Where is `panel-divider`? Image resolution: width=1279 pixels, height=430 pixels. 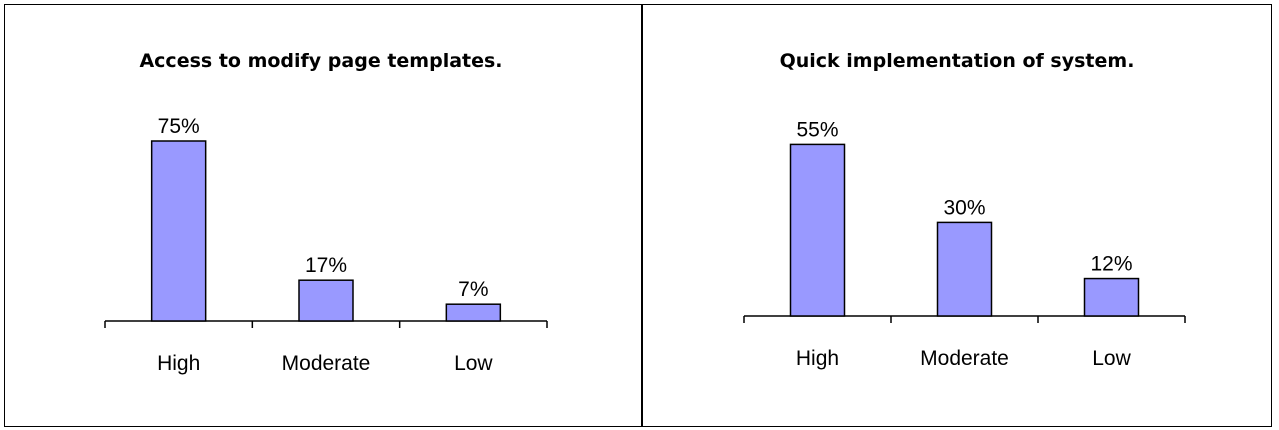 panel-divider is located at coordinates (642, 215).